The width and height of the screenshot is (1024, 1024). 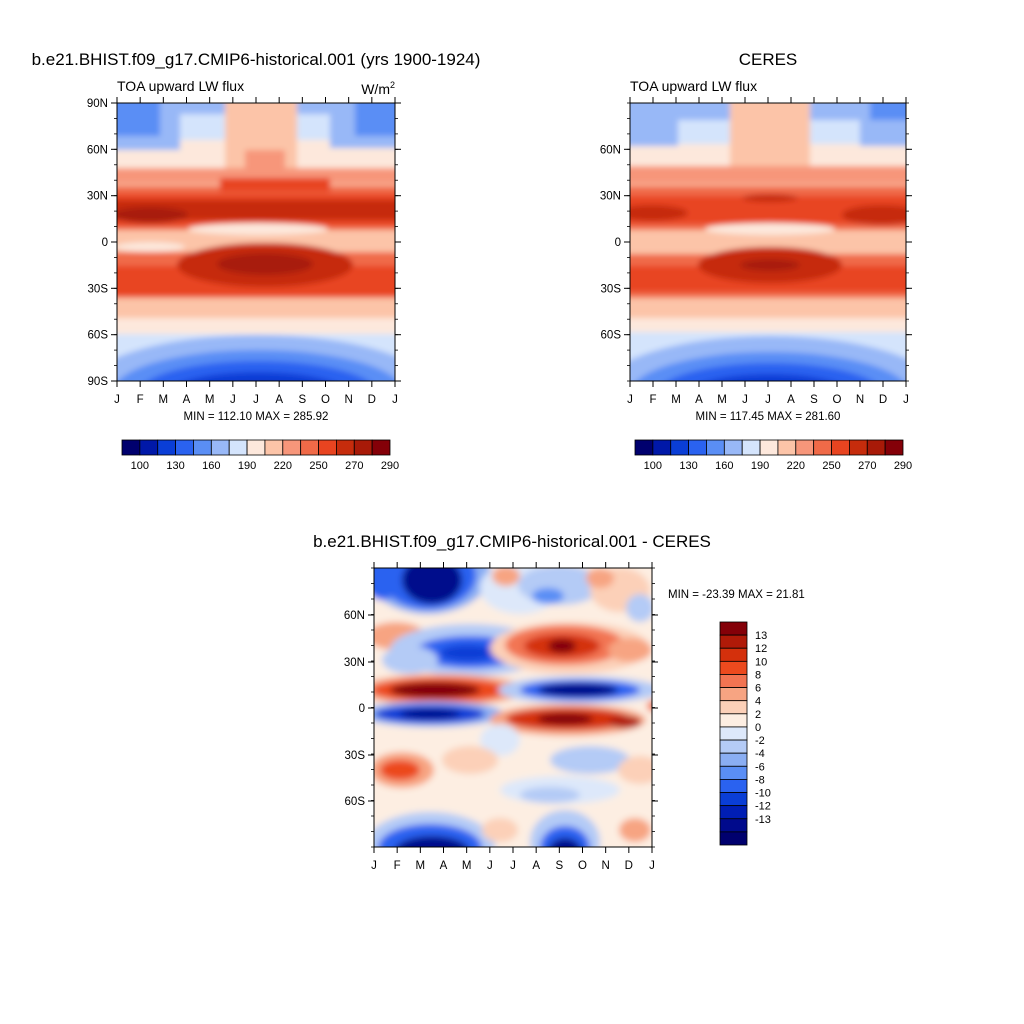 I want to click on panel-ceres: CERES TOA upward LW flux, so click(x=756, y=261).